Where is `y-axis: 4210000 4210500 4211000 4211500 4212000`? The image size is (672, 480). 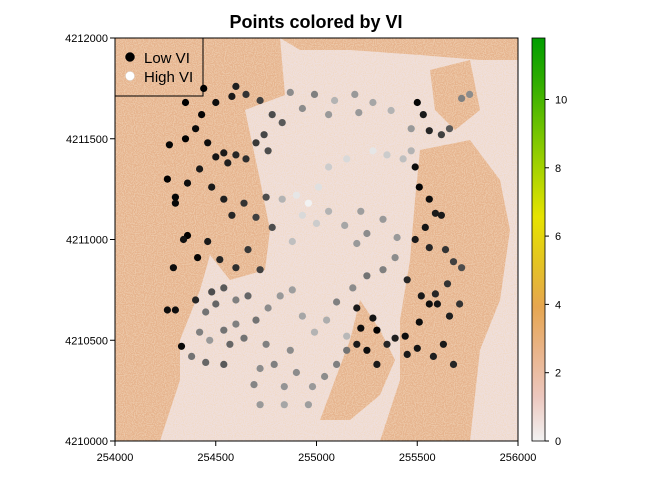 y-axis: 4210000 4210500 4211000 4211500 4212000 is located at coordinates (90, 240).